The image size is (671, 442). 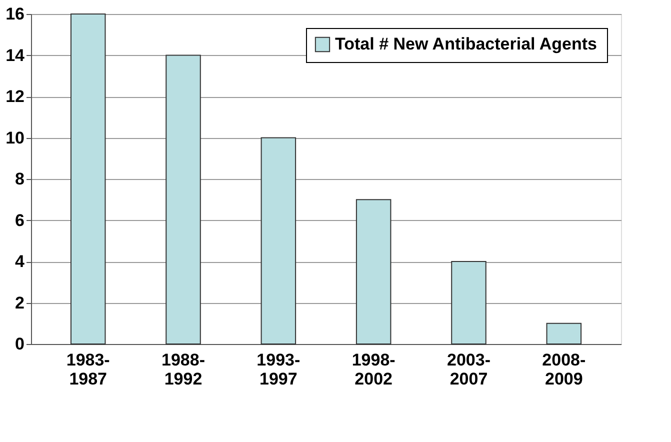 What do you see at coordinates (19, 179) in the screenshot?
I see `y-tick-label: 8` at bounding box center [19, 179].